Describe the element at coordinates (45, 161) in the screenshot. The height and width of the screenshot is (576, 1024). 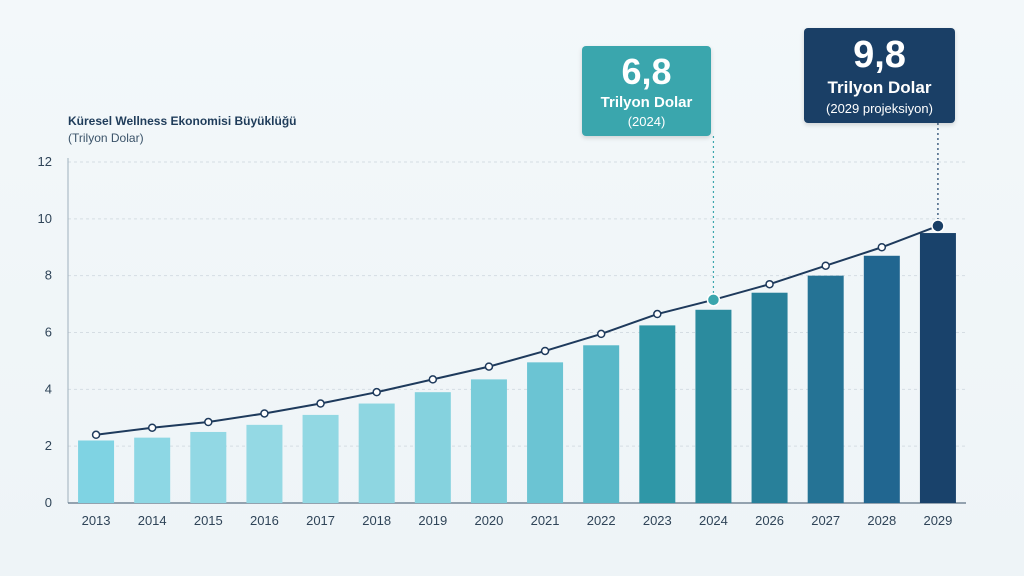
I see `y-tick-label: 12` at that location.